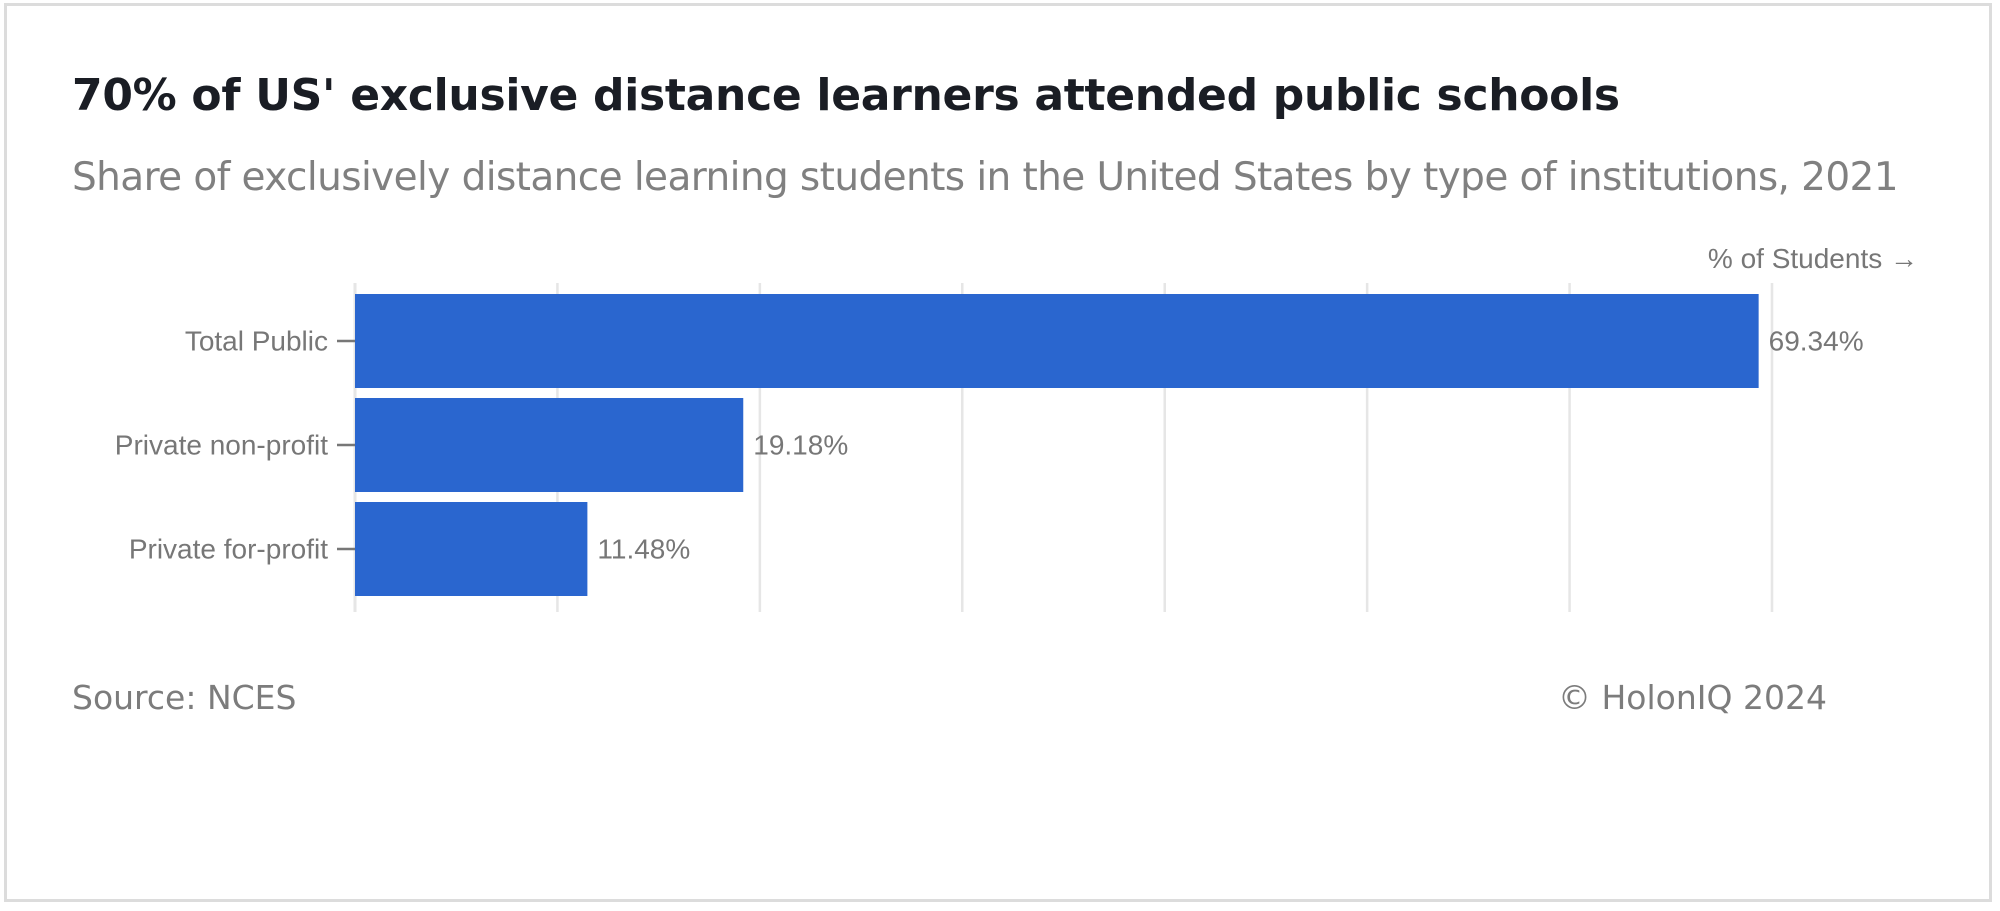 This screenshot has height=911, width=2000. What do you see at coordinates (1813, 258) in the screenshot?
I see `x-axis-title: % of Students →` at bounding box center [1813, 258].